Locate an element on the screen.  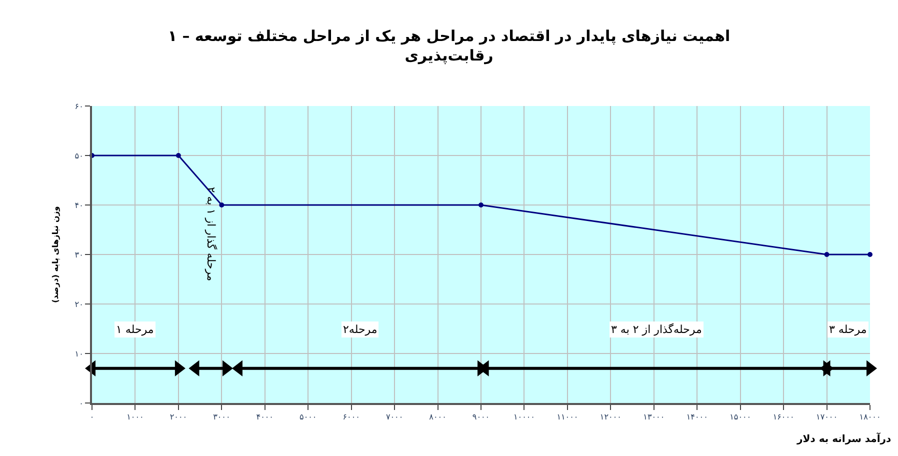
chart-title: ۱ – اهمیت نیازهای پایدار در اقتصاد در مراحل هر یک از مراحل مختلف توسعه رقابت‌پذیری is located at coordinates (449, 46).